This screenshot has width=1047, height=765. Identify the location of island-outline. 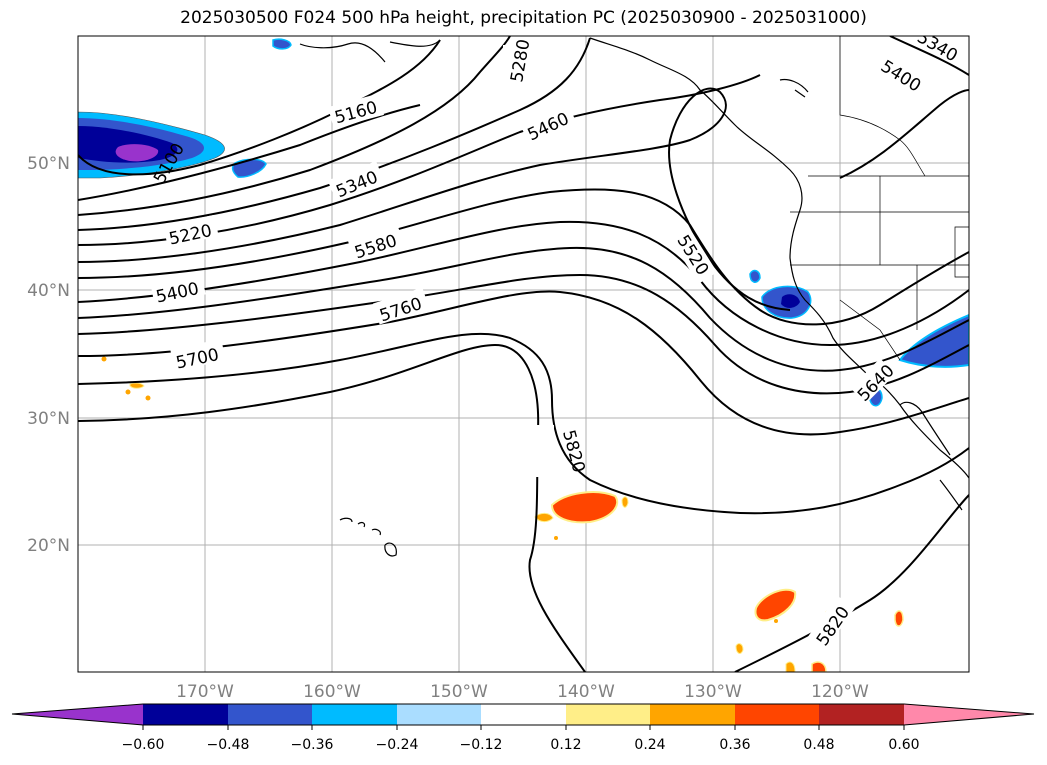
(794, 88).